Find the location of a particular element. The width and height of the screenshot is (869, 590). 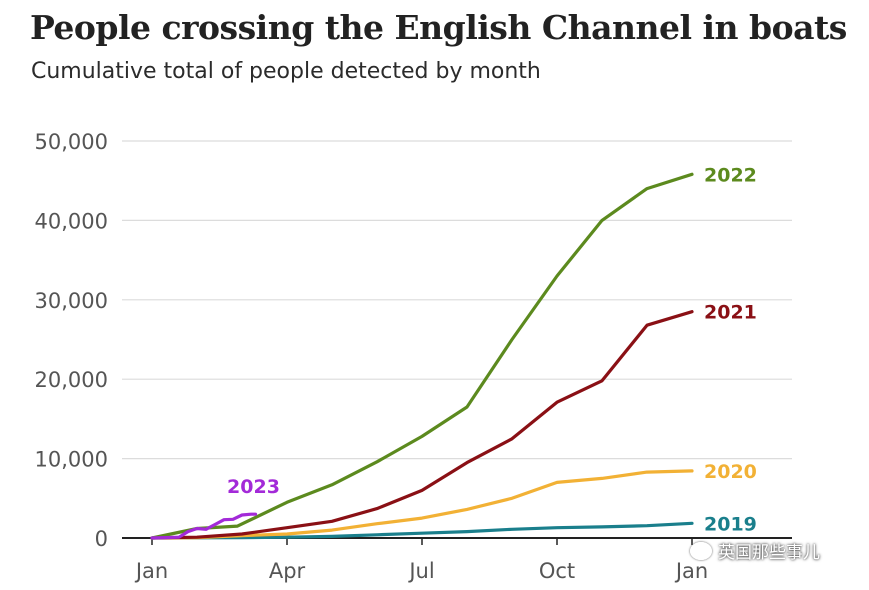

series-label-2022: 2022 is located at coordinates (730, 175).